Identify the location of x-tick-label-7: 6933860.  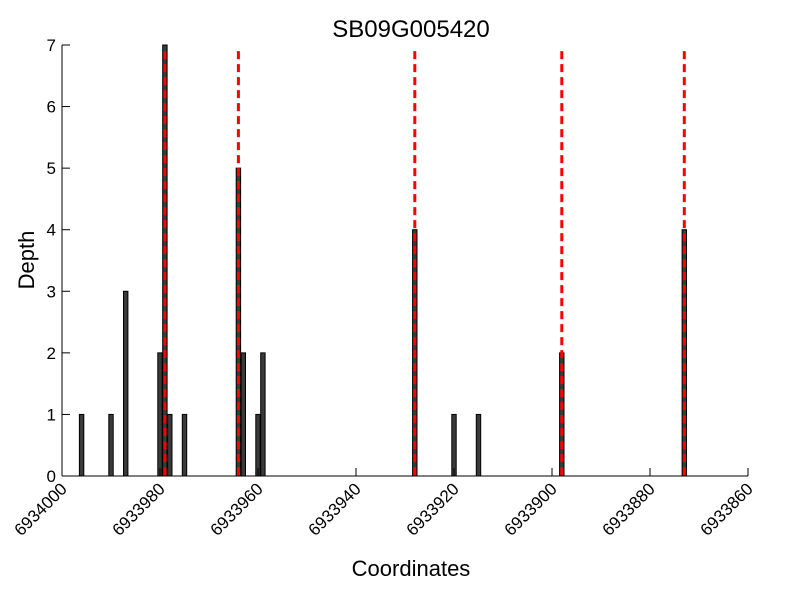
(727, 509).